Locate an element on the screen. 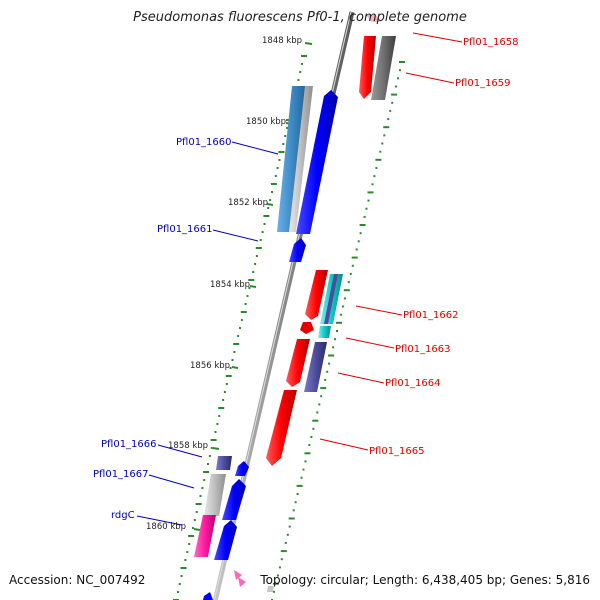  gene-label-pfl01-1660: Pfl01_1660 is located at coordinates (204, 142).